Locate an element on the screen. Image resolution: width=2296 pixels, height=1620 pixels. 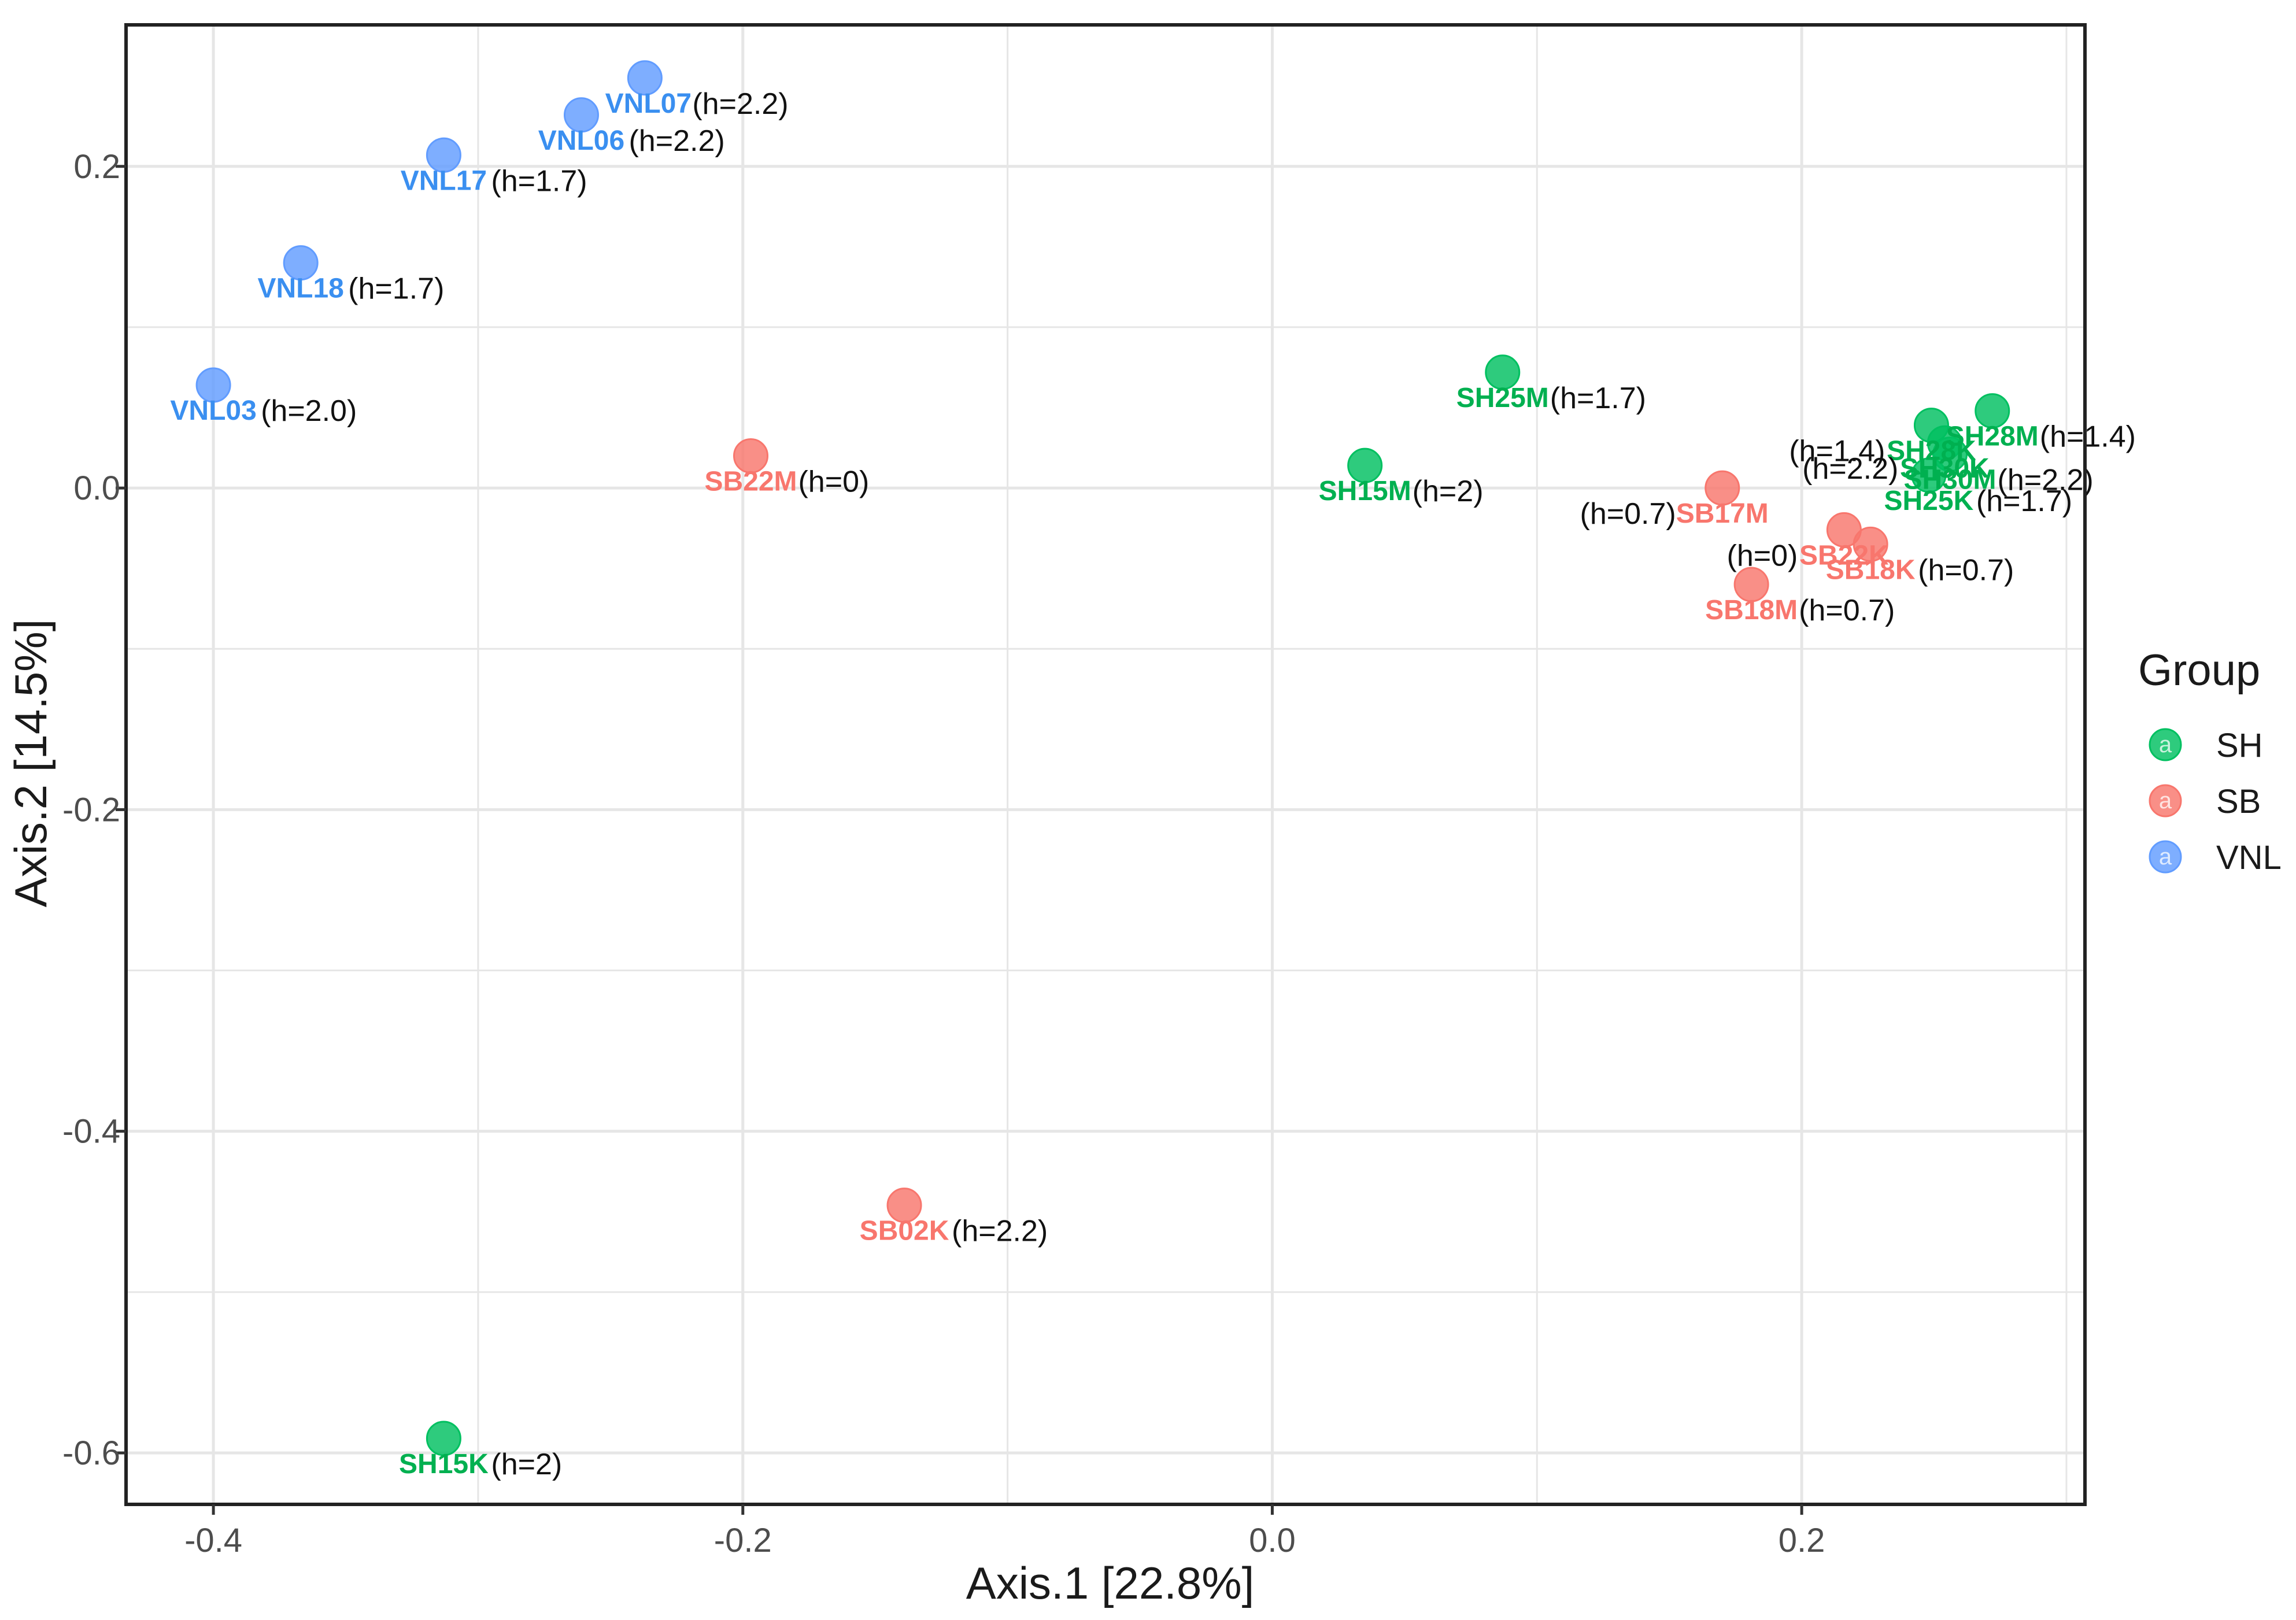
point-label-sh30m: SH30M (h=2.2) is located at coordinates (1998, 480).